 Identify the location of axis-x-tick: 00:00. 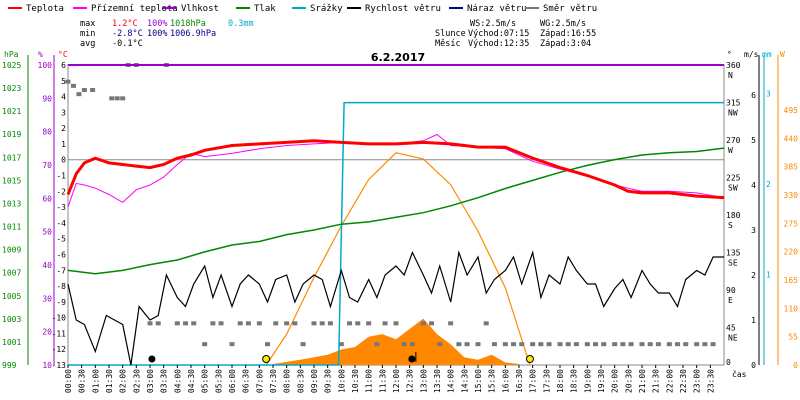
(68, 381).